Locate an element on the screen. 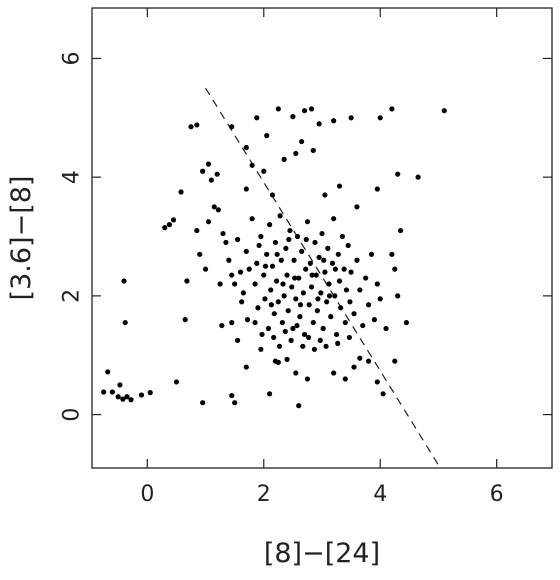 Image resolution: width=560 pixels, height=580 pixels. y-tick-label: 4 is located at coordinates (72, 177).